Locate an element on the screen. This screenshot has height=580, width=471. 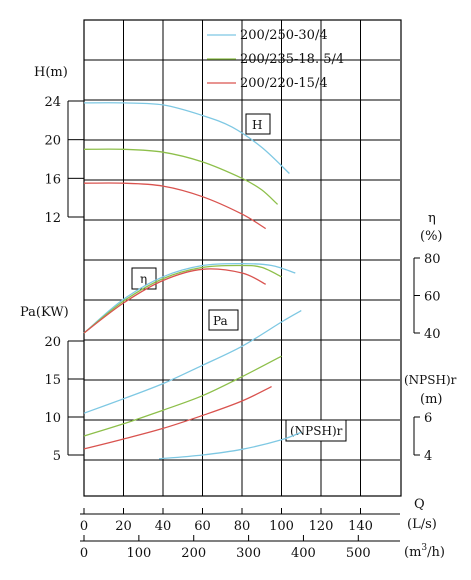
legend-label-1: 200/250-30/4 is located at coordinates (284, 35).